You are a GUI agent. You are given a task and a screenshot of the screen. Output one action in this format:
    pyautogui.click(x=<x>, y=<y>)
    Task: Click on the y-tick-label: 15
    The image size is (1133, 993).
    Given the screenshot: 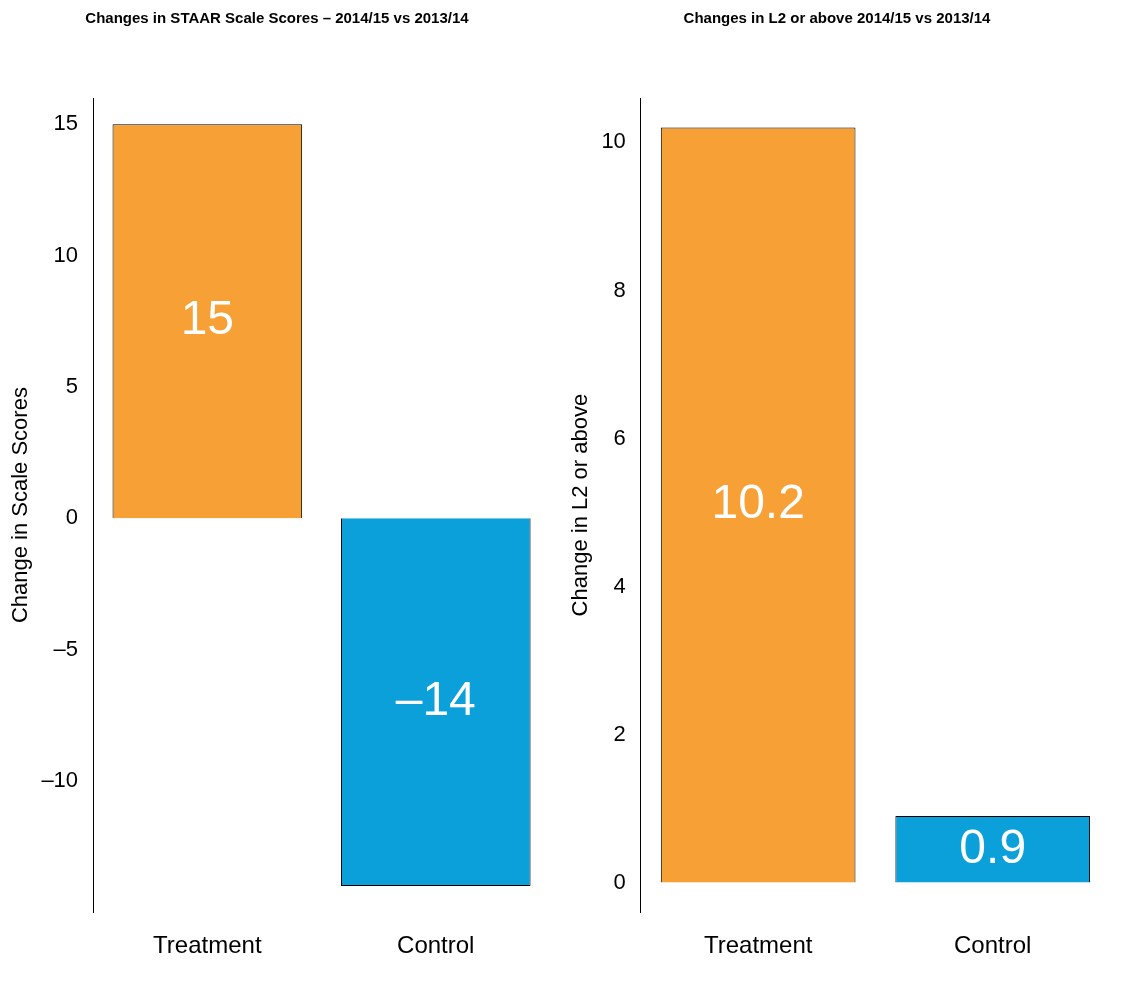 What is the action you would take?
    pyautogui.click(x=66, y=123)
    